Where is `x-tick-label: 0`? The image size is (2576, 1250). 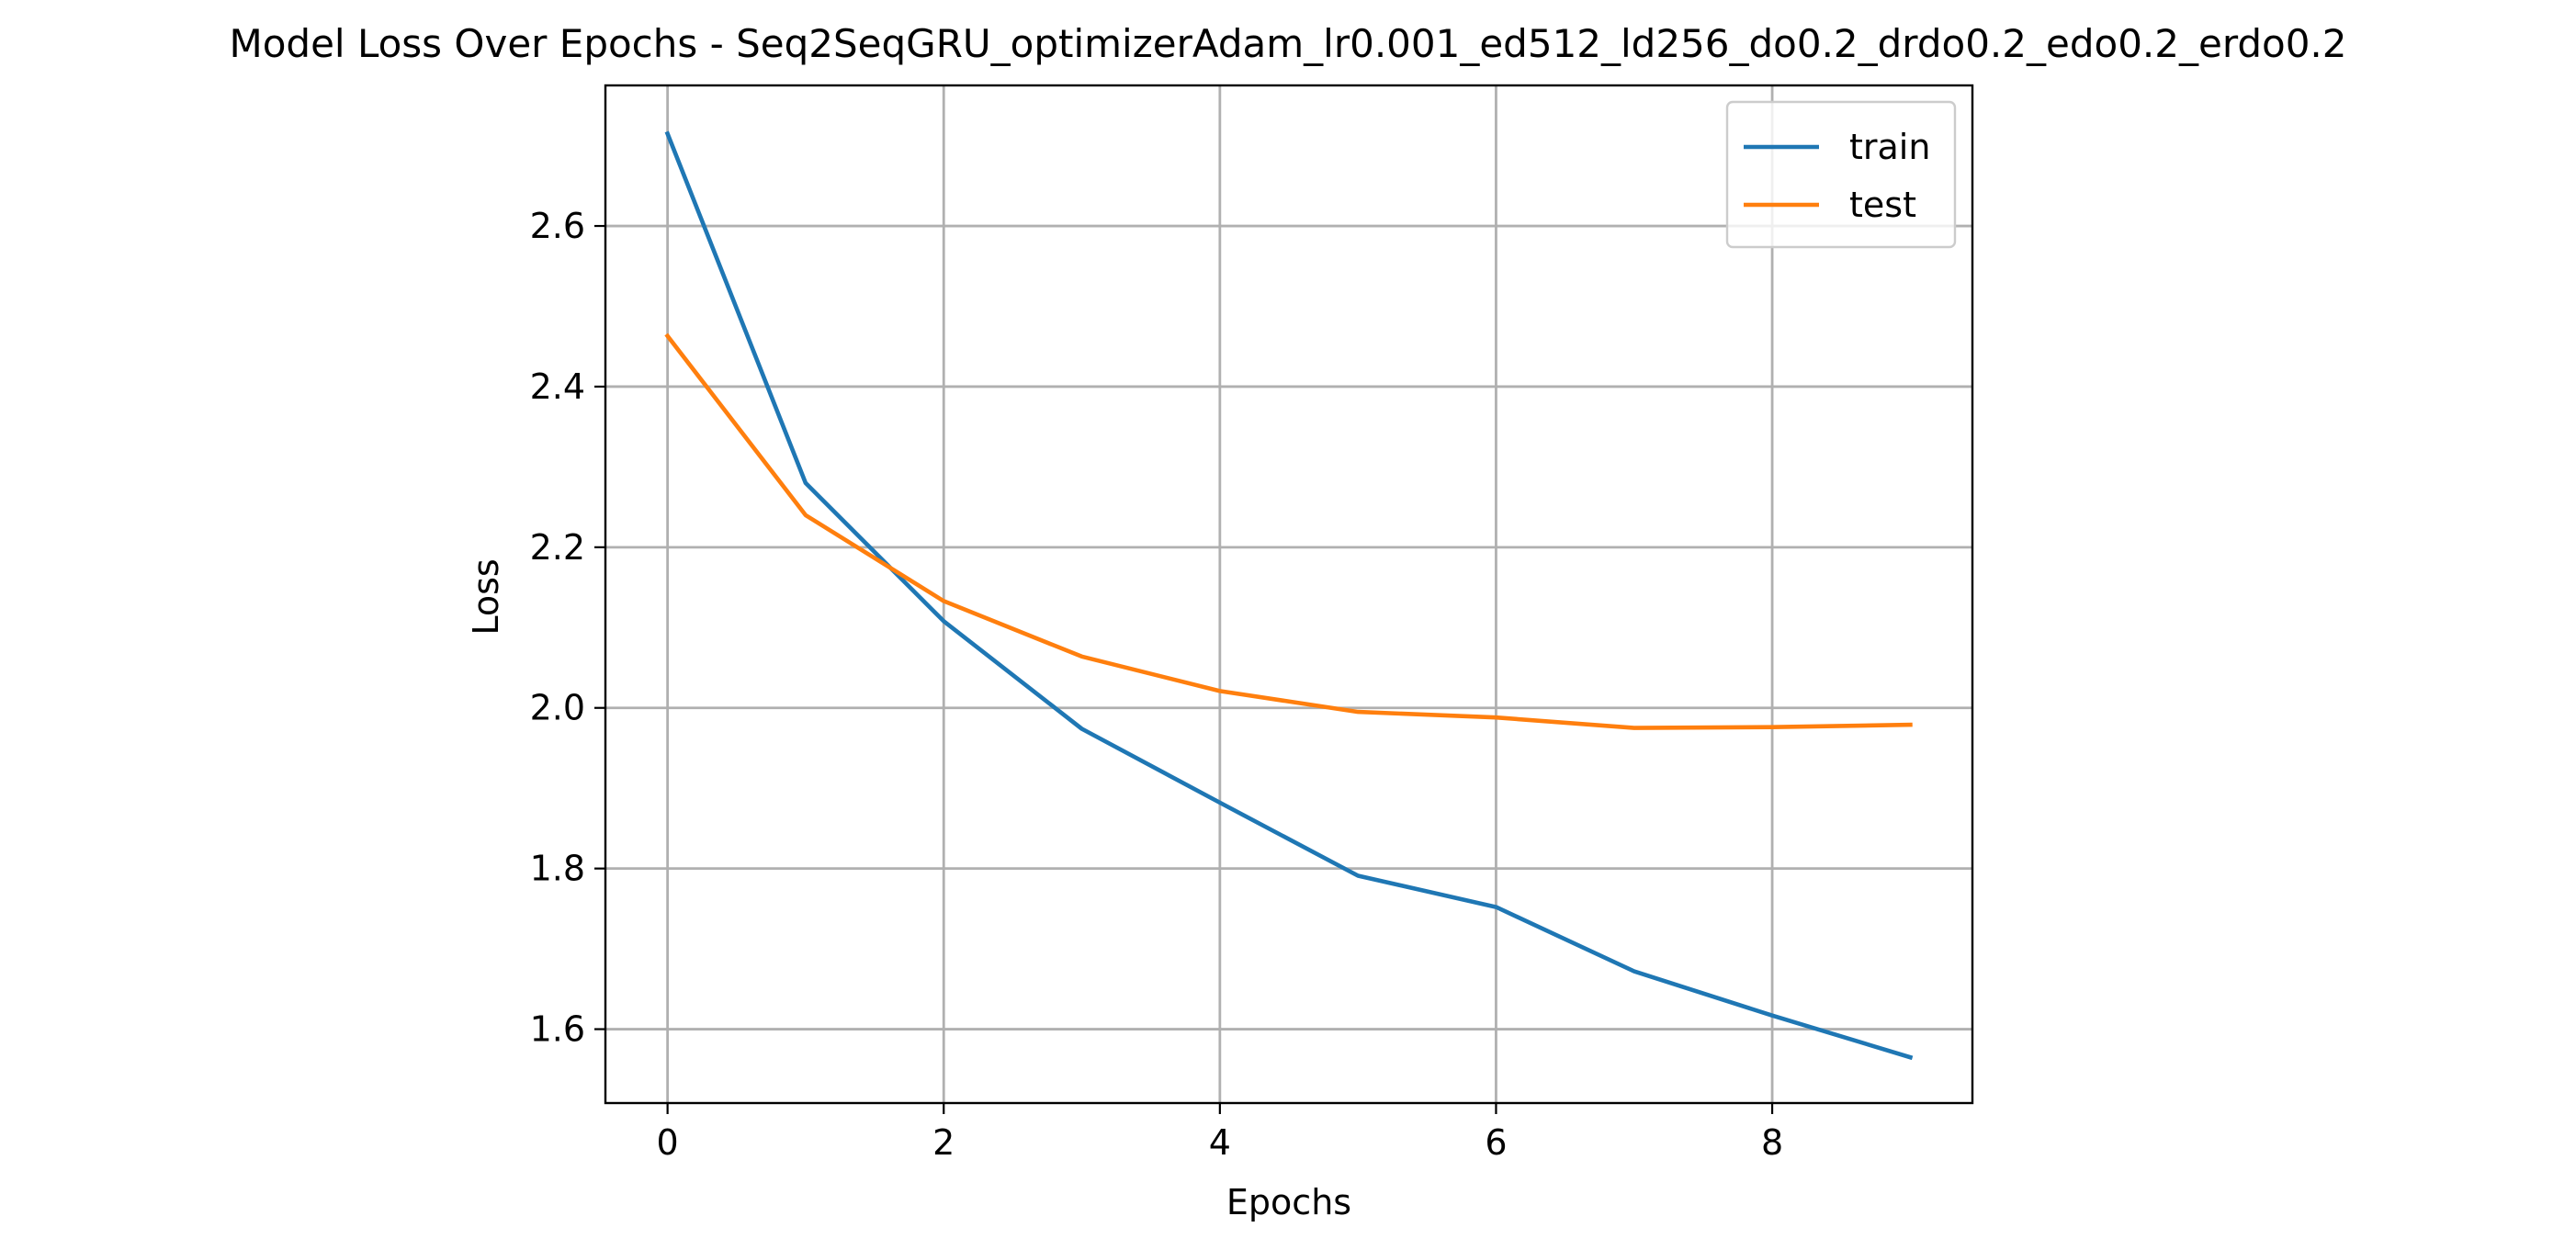 x-tick-label: 0 is located at coordinates (668, 1142).